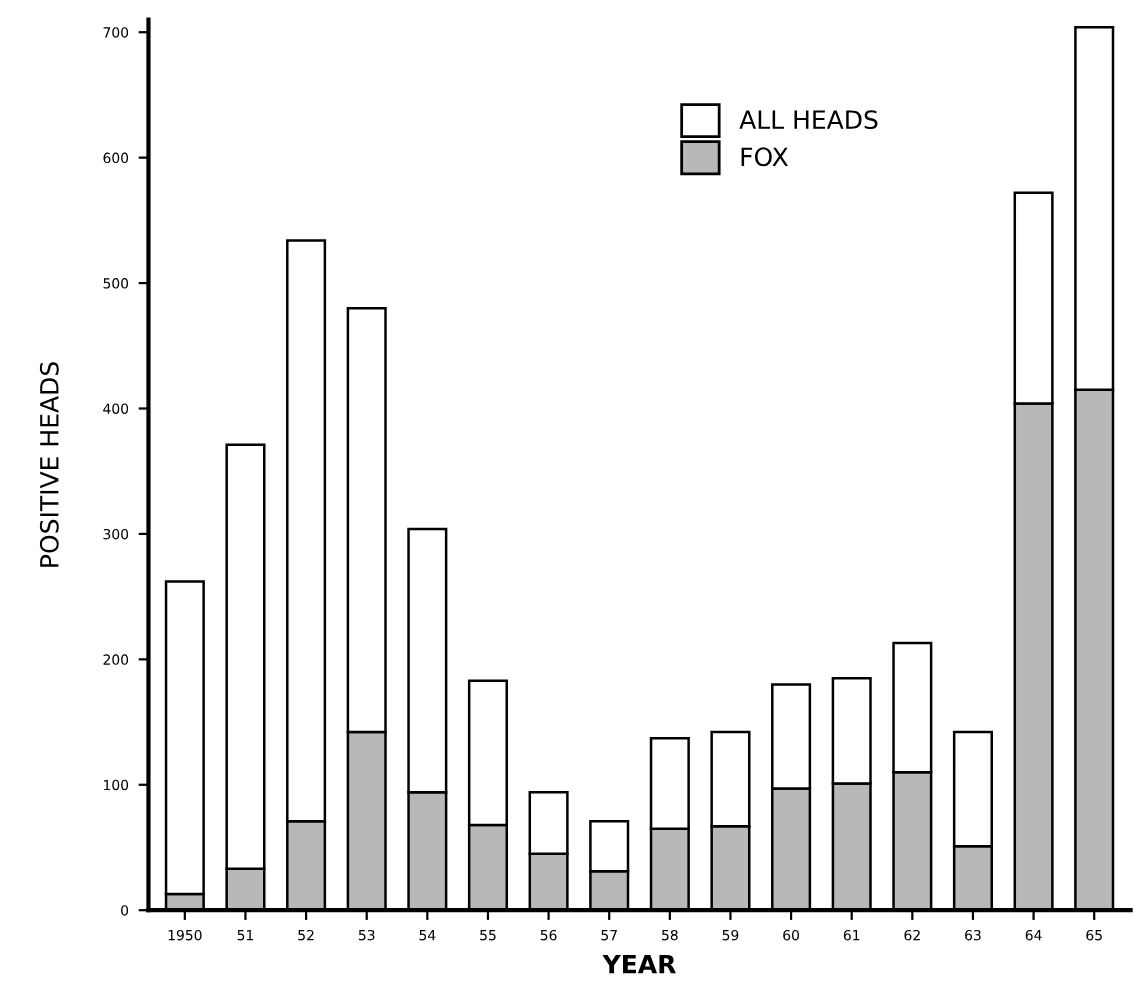 This screenshot has height=984, width=1142. What do you see at coordinates (49, 464) in the screenshot?
I see `y-axis-title: POSITIVE HEADS` at bounding box center [49, 464].